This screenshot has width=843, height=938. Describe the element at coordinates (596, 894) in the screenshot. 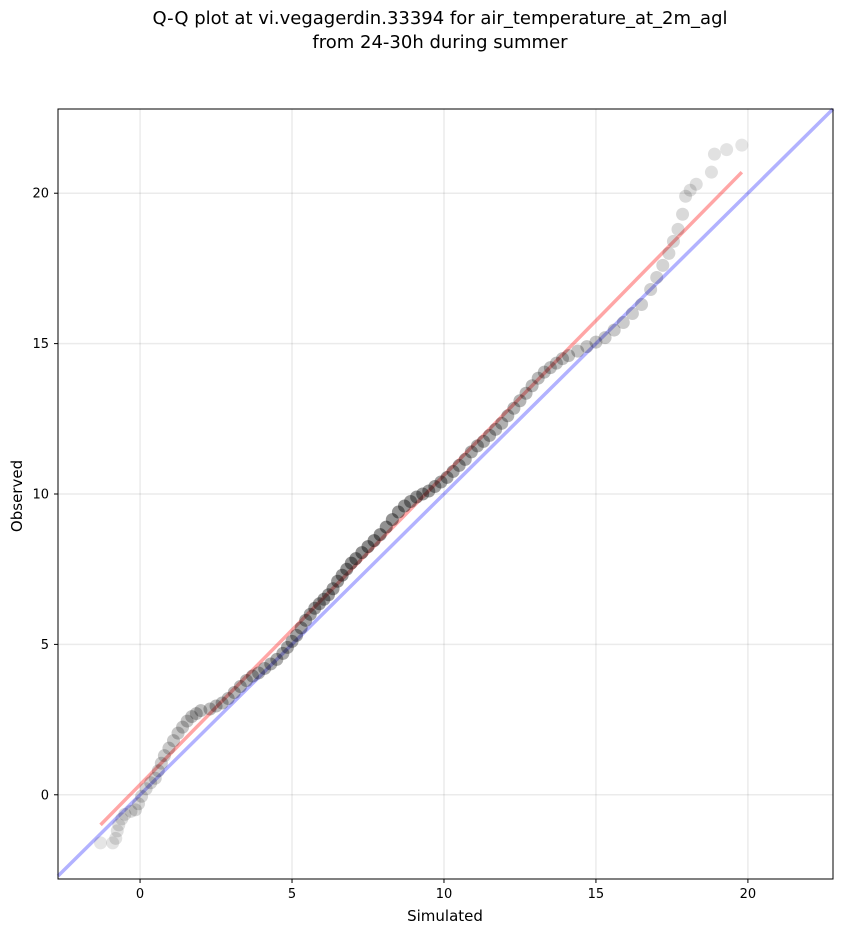

I see `x-tick-label: 15` at that location.